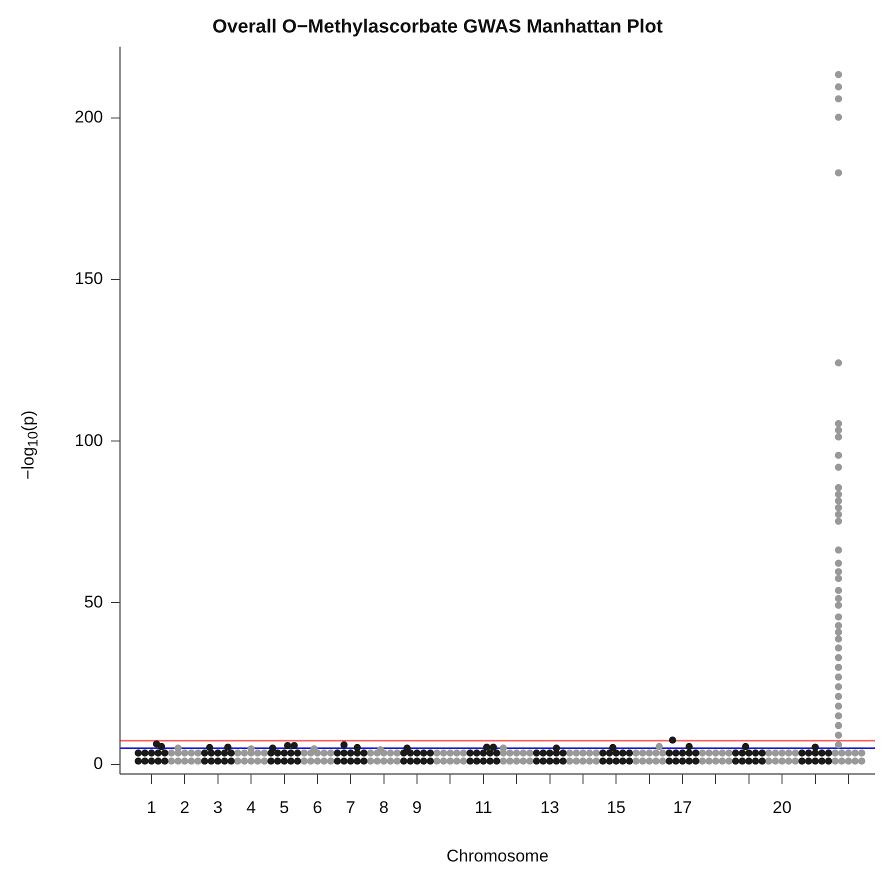 This screenshot has width=882, height=869. I want to click on x-tick-label: 13, so click(550, 807).